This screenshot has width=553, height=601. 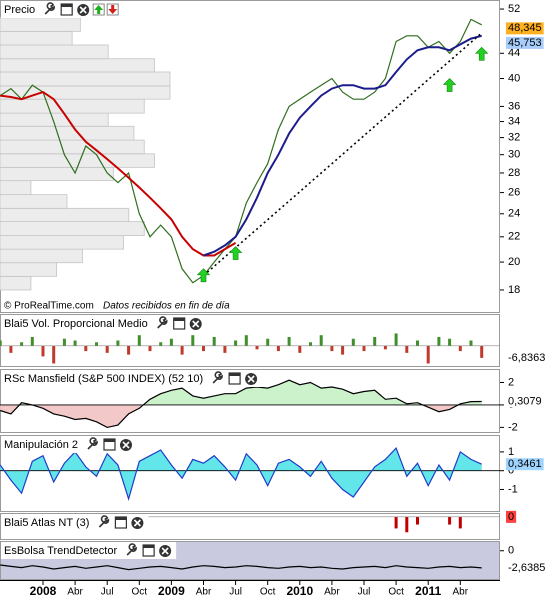 What do you see at coordinates (514, 290) in the screenshot?
I see `y-tick-label: 18` at bounding box center [514, 290].